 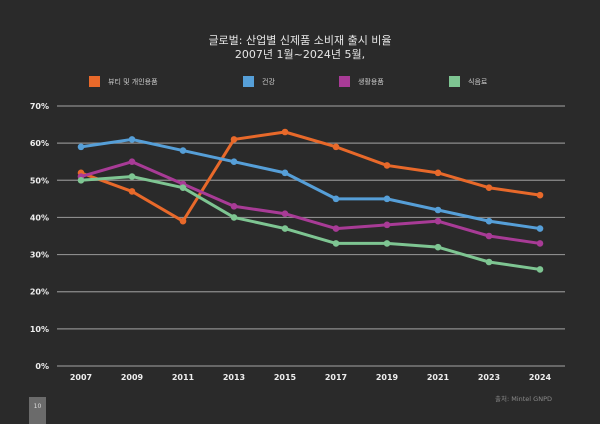 What do you see at coordinates (39, 143) in the screenshot?
I see `y-tick-label: 60%` at bounding box center [39, 143].